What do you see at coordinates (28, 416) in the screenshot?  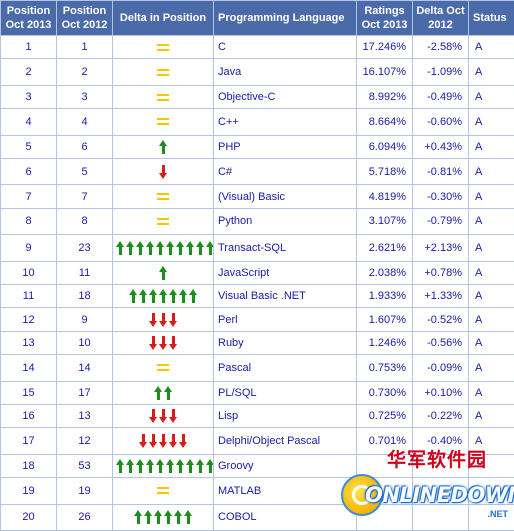 I see `position-2013-cell: 16` at bounding box center [28, 416].